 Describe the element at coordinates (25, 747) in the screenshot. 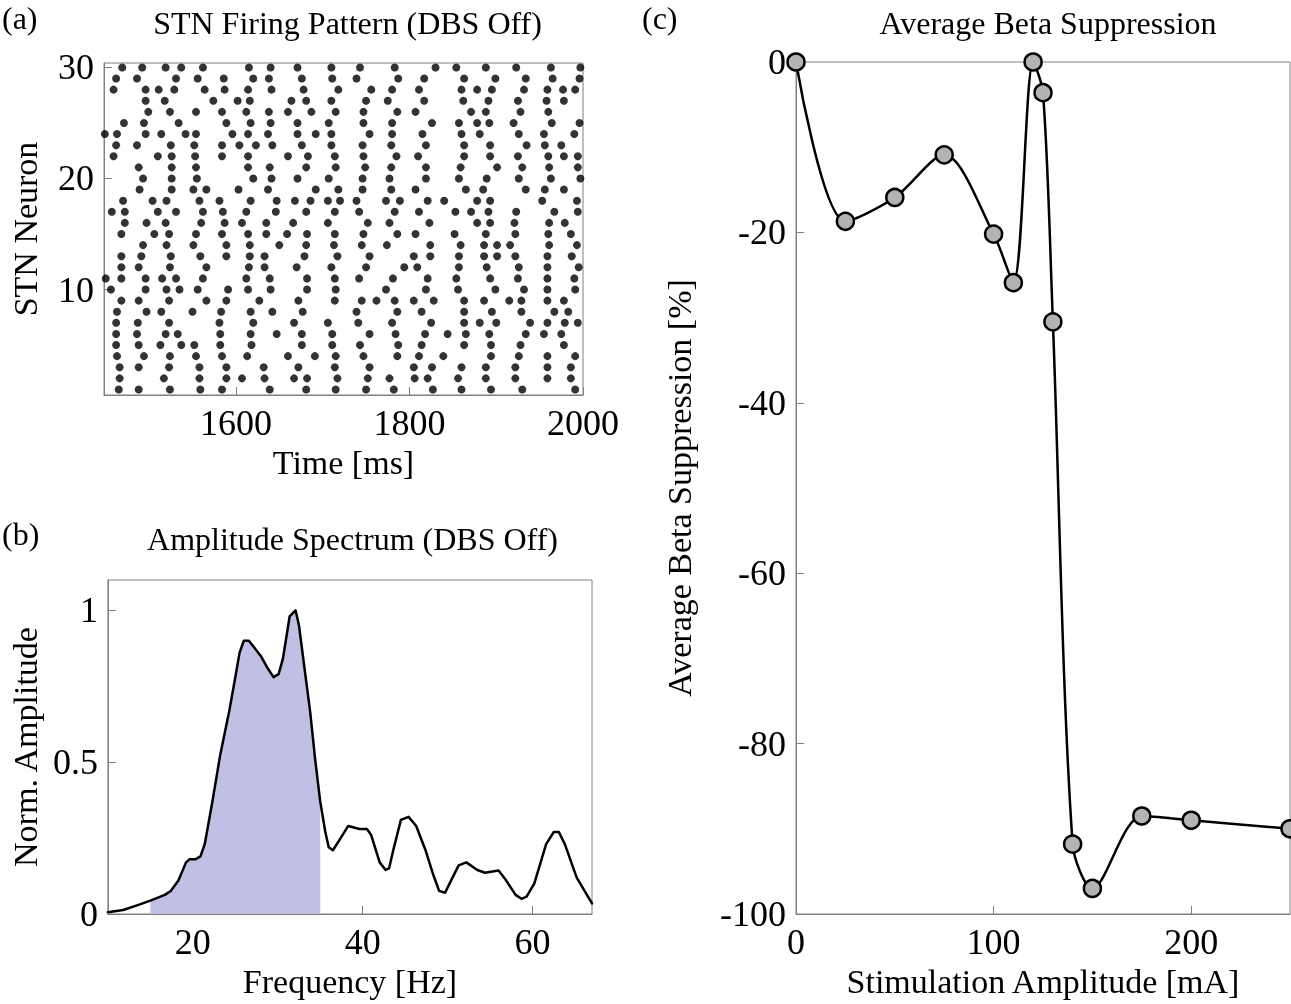

I see `y-axis-title: Norm. Amplitude` at that location.